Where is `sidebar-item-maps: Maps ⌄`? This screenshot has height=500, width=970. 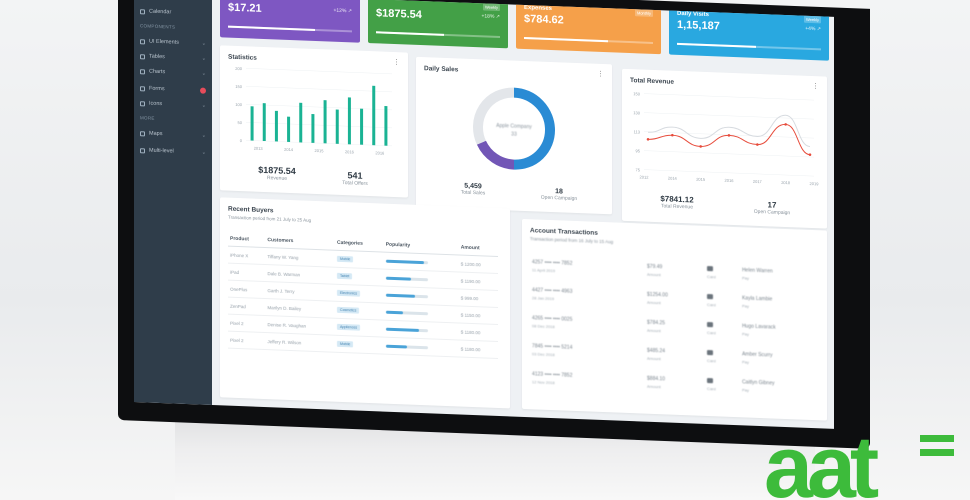 sidebar-item-maps: Maps ⌄ is located at coordinates (173, 134).